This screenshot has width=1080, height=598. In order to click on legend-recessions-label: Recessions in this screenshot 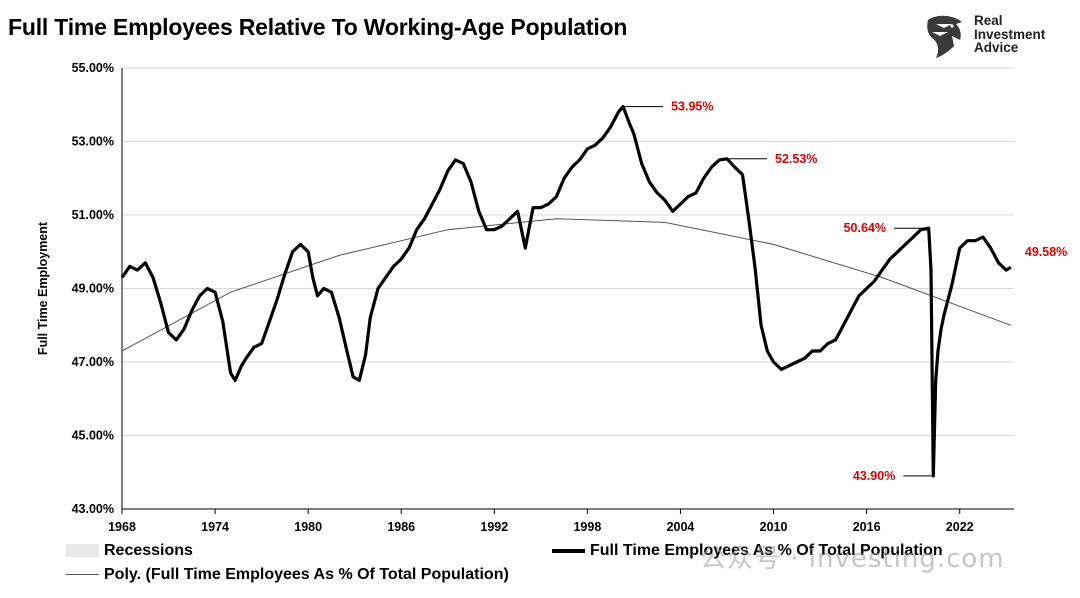, I will do `click(148, 550)`.